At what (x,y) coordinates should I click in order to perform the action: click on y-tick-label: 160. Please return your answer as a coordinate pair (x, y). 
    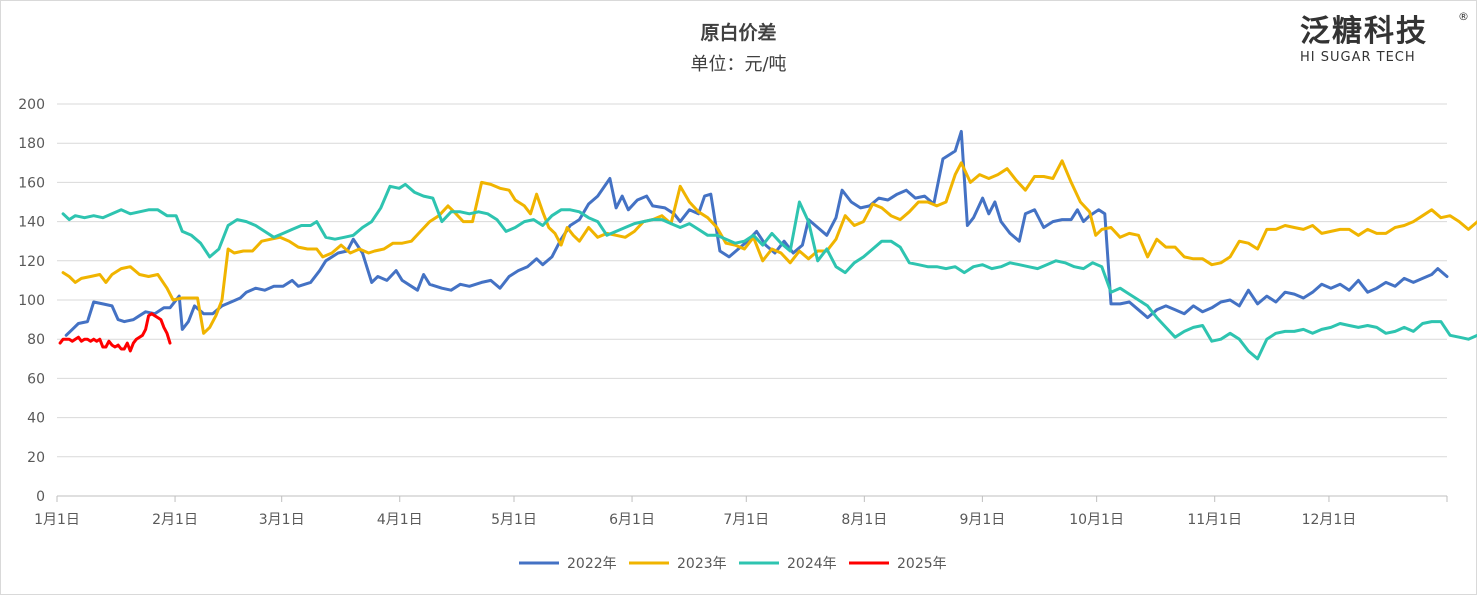
    Looking at the image, I should click on (31, 183).